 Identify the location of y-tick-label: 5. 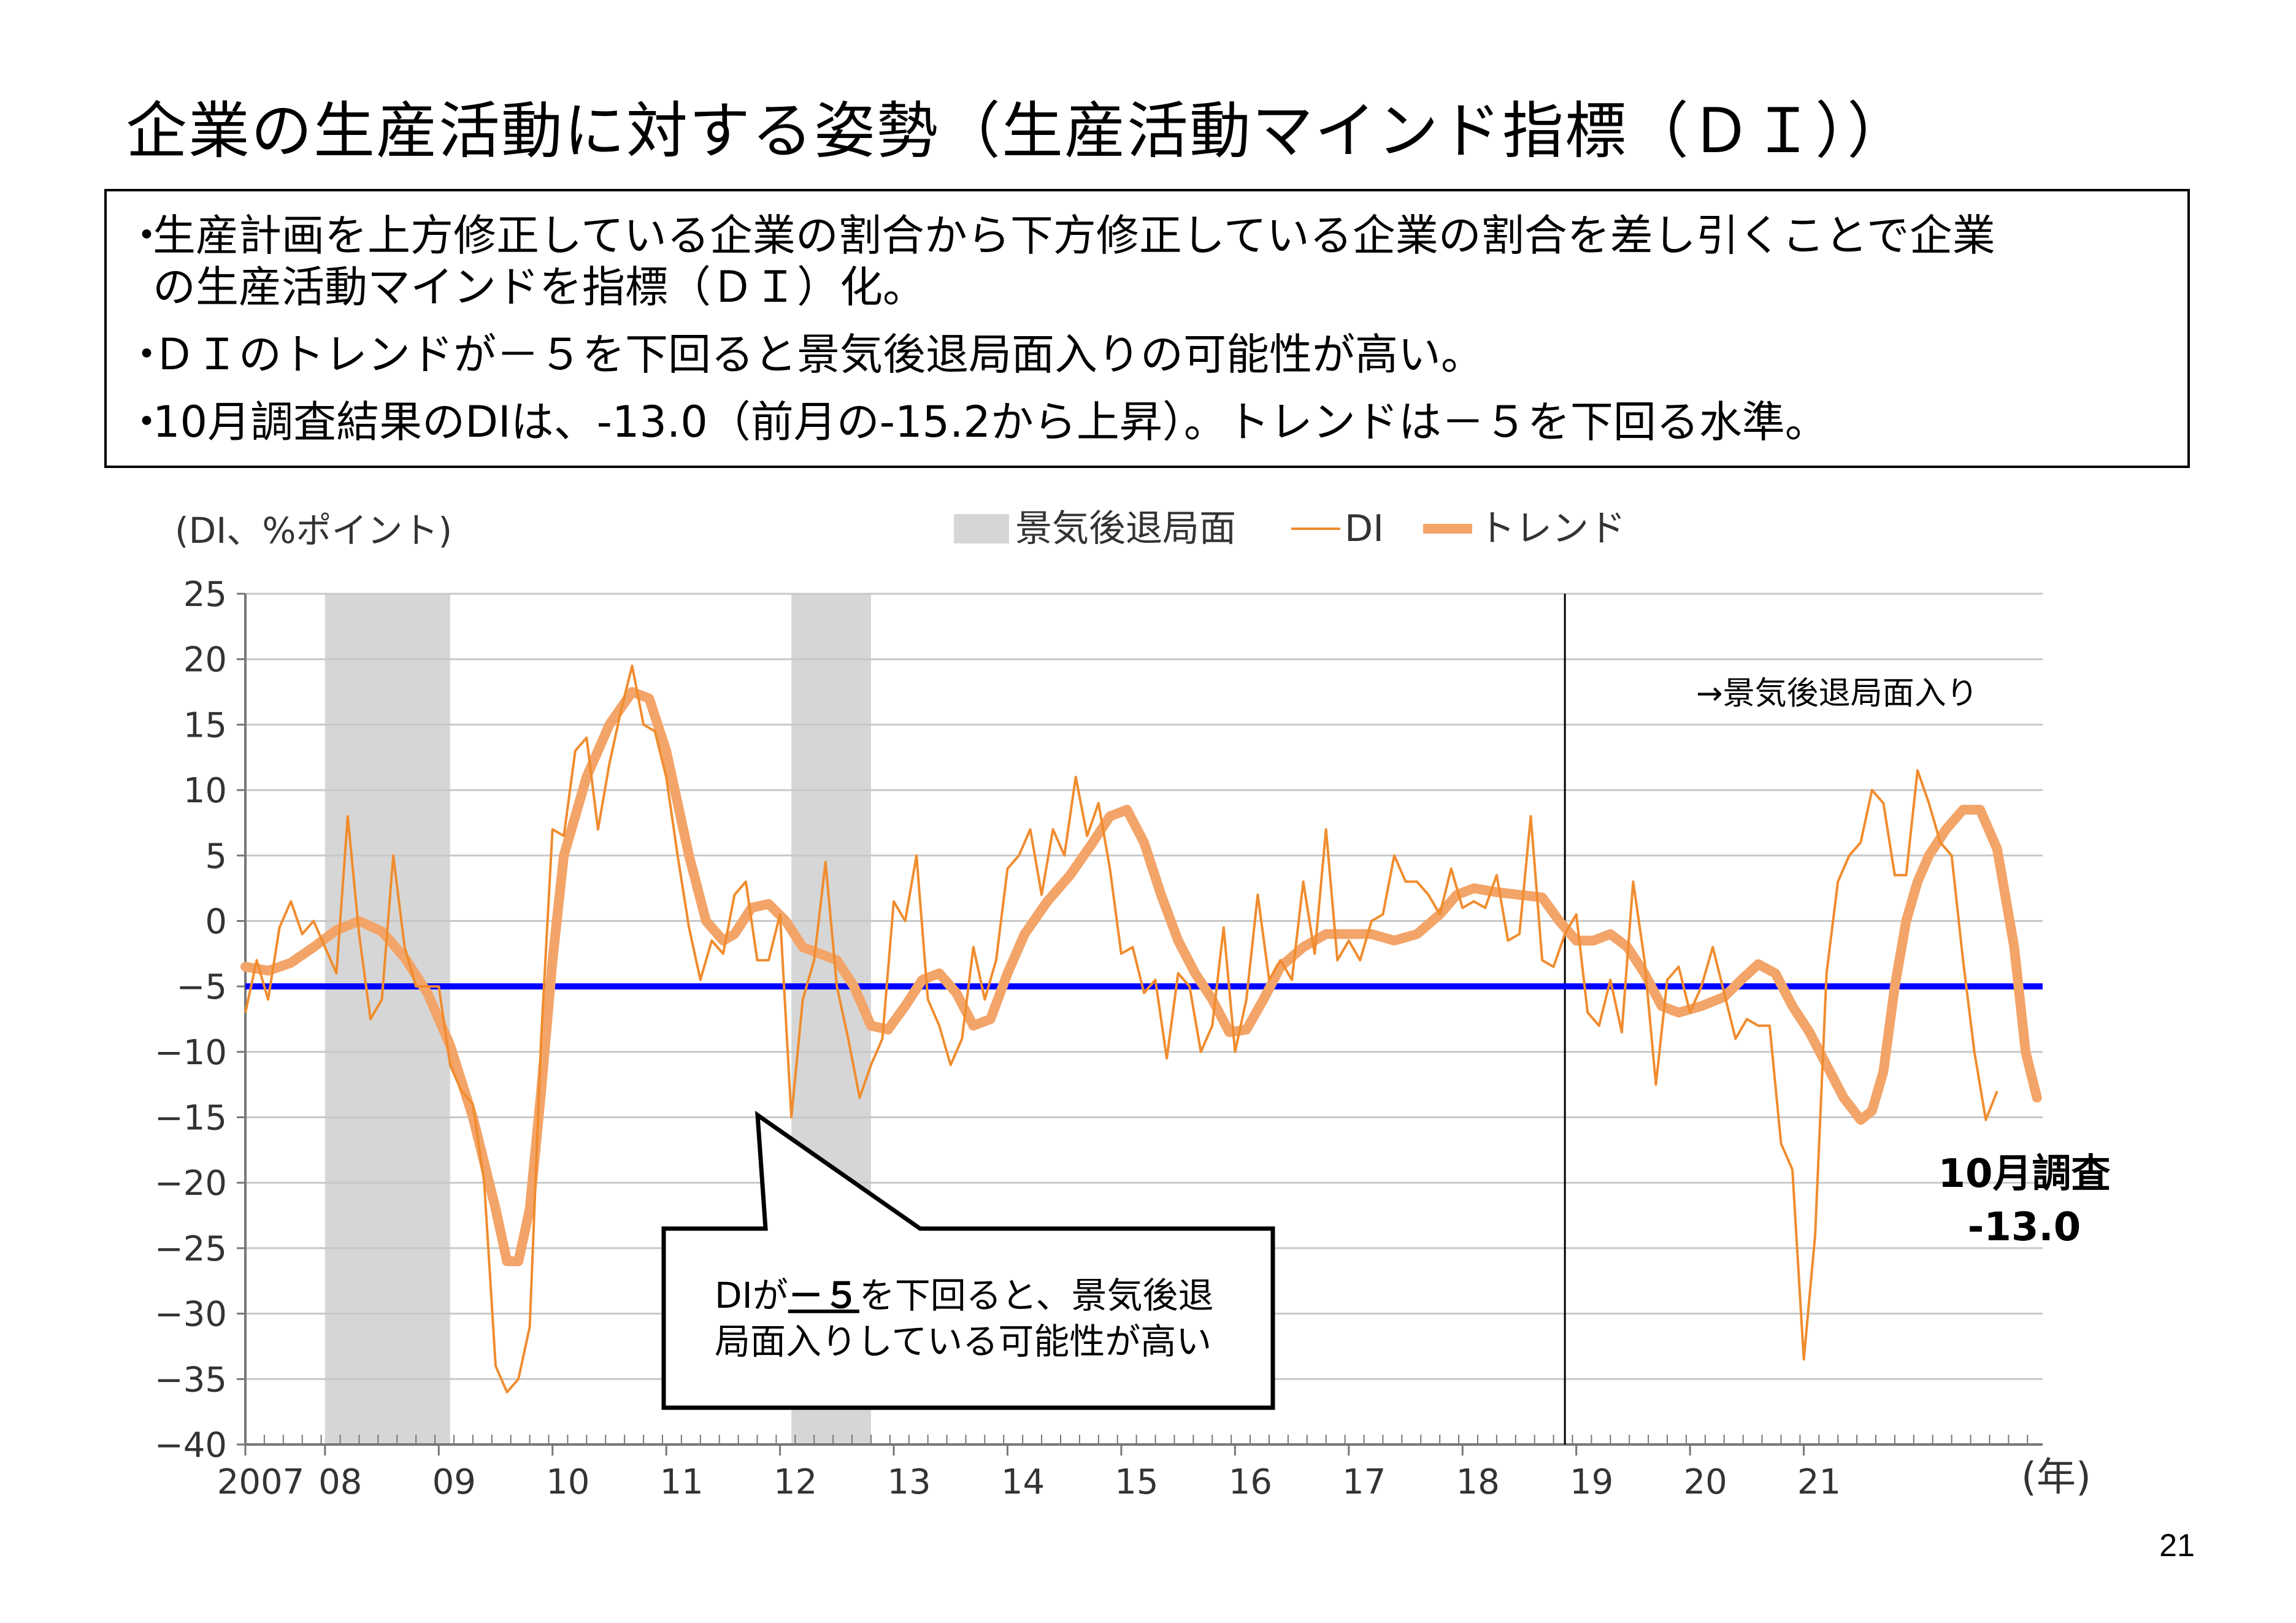
(216, 857).